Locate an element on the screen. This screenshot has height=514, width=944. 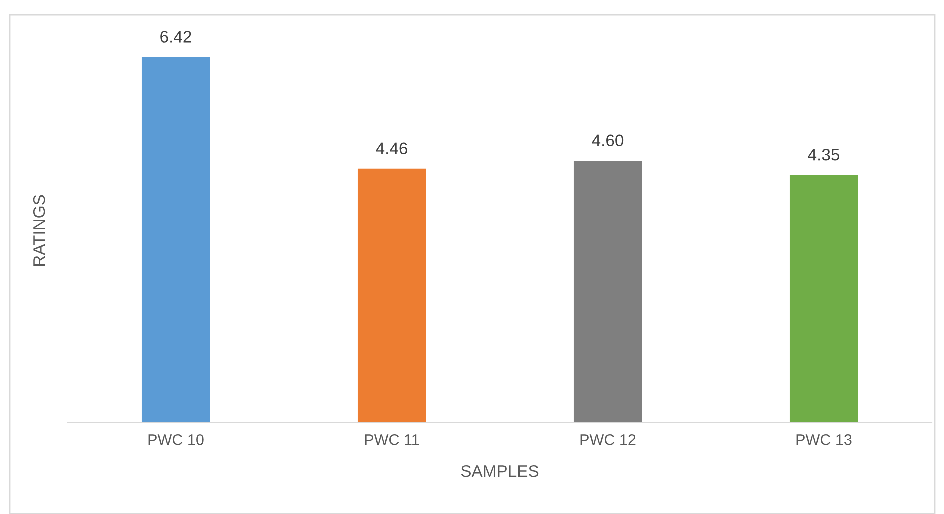
x-tick-label: PWC 12 is located at coordinates (608, 440).